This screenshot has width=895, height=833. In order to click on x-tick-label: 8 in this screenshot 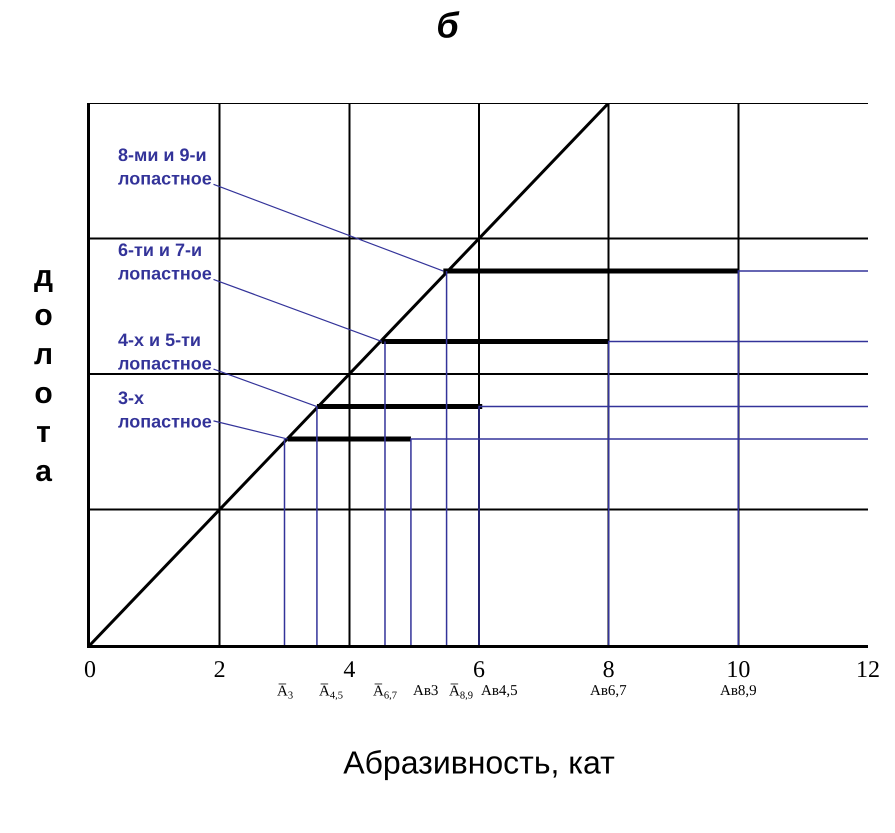, I will do `click(608, 669)`.